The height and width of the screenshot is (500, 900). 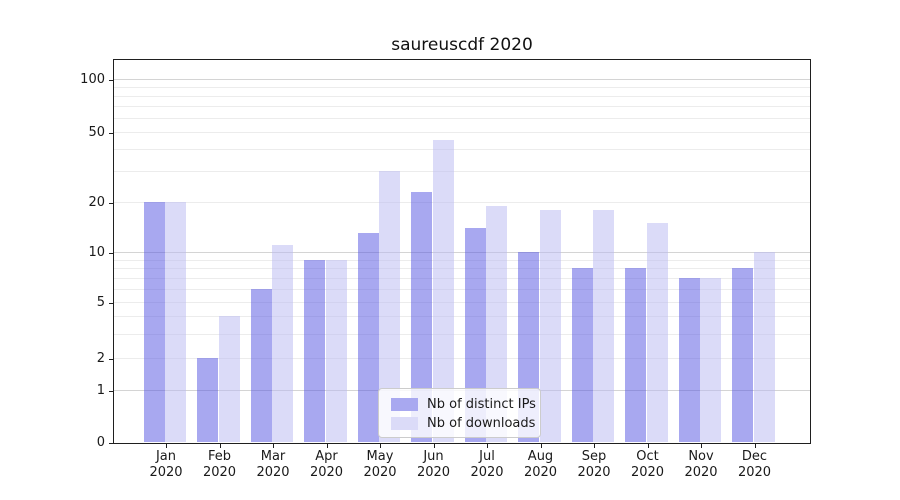 What do you see at coordinates (701, 464) in the screenshot?
I see `x-tick-label-nov-2020: Nov 2020` at bounding box center [701, 464].